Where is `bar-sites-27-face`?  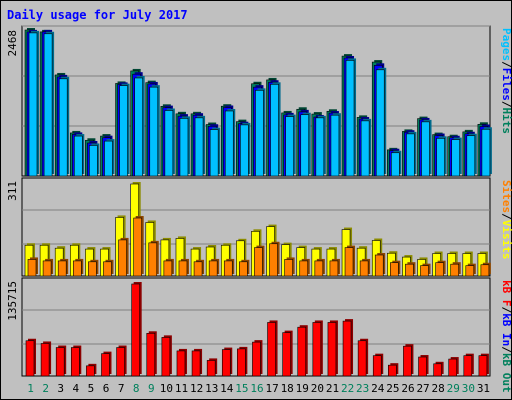
bar-sites-27-face is located at coordinates (424, 271).